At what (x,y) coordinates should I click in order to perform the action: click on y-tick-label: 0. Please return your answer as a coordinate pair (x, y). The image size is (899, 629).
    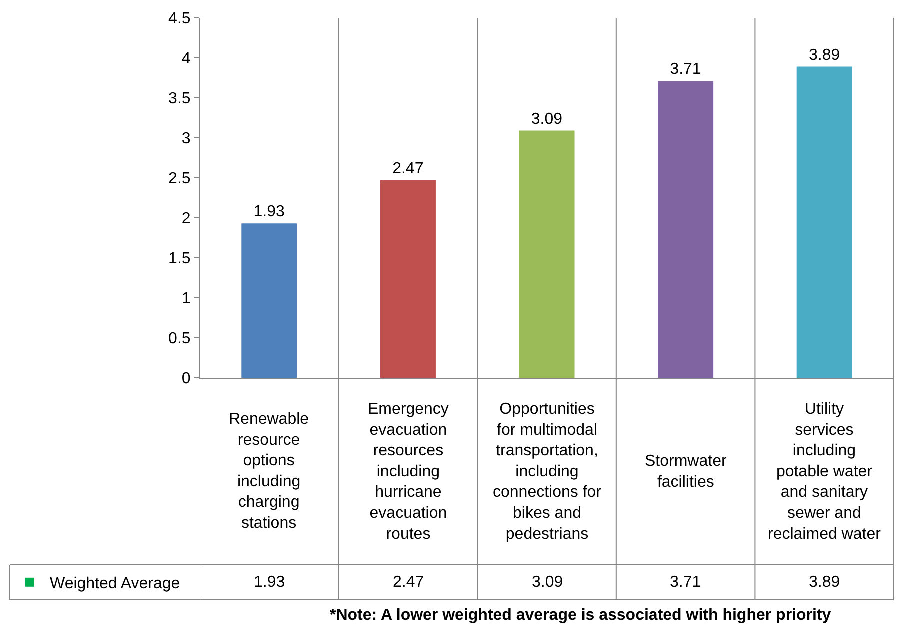
    Looking at the image, I should click on (186, 379).